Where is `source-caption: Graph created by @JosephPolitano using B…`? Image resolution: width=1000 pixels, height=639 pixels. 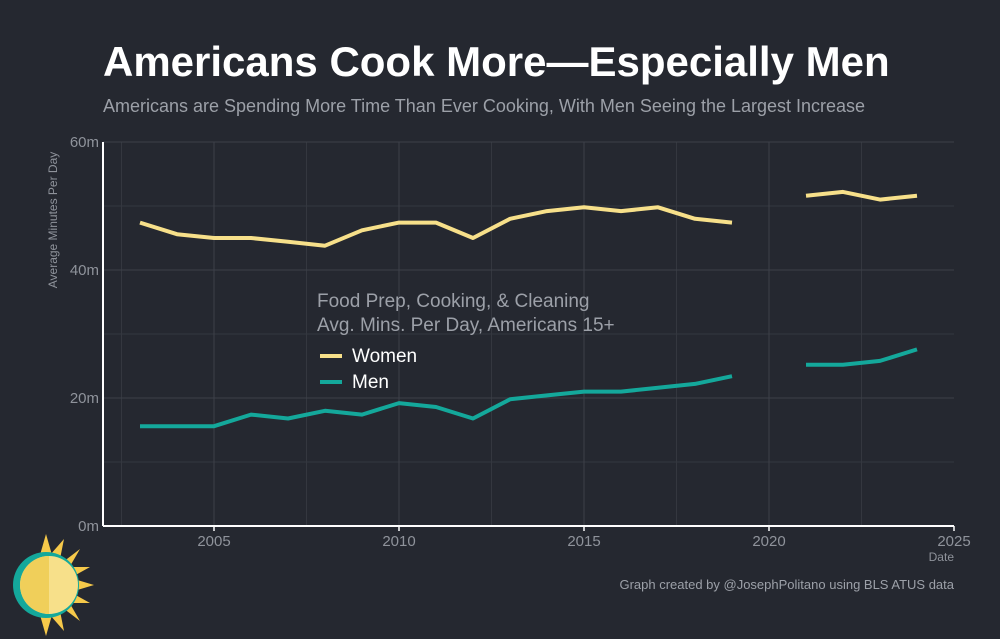 source-caption: Graph created by @JosephPolitano using B… is located at coordinates (786, 584).